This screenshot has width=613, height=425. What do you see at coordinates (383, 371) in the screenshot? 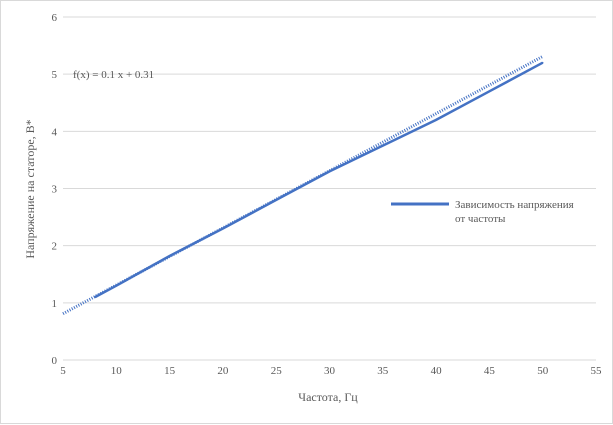
I see `x-tick-label: 35` at bounding box center [383, 371].